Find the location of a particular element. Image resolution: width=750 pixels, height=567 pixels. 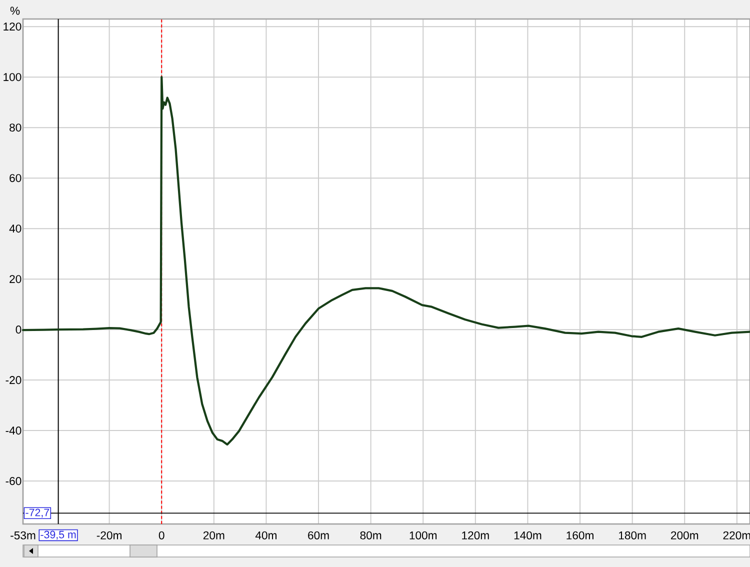

y-axis-title: % is located at coordinates (15, 10).